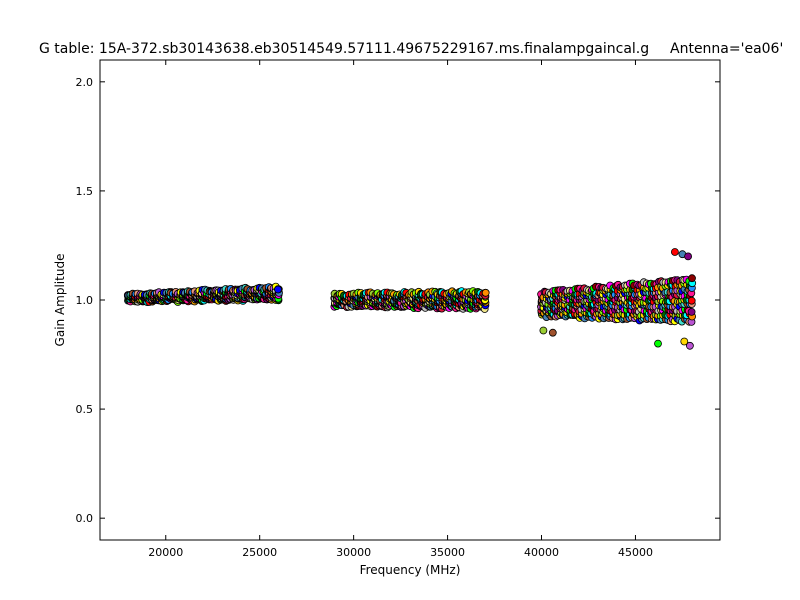 The image size is (800, 600). Describe the element at coordinates (635, 552) in the screenshot. I see `x-tick-label: 45000` at that location.